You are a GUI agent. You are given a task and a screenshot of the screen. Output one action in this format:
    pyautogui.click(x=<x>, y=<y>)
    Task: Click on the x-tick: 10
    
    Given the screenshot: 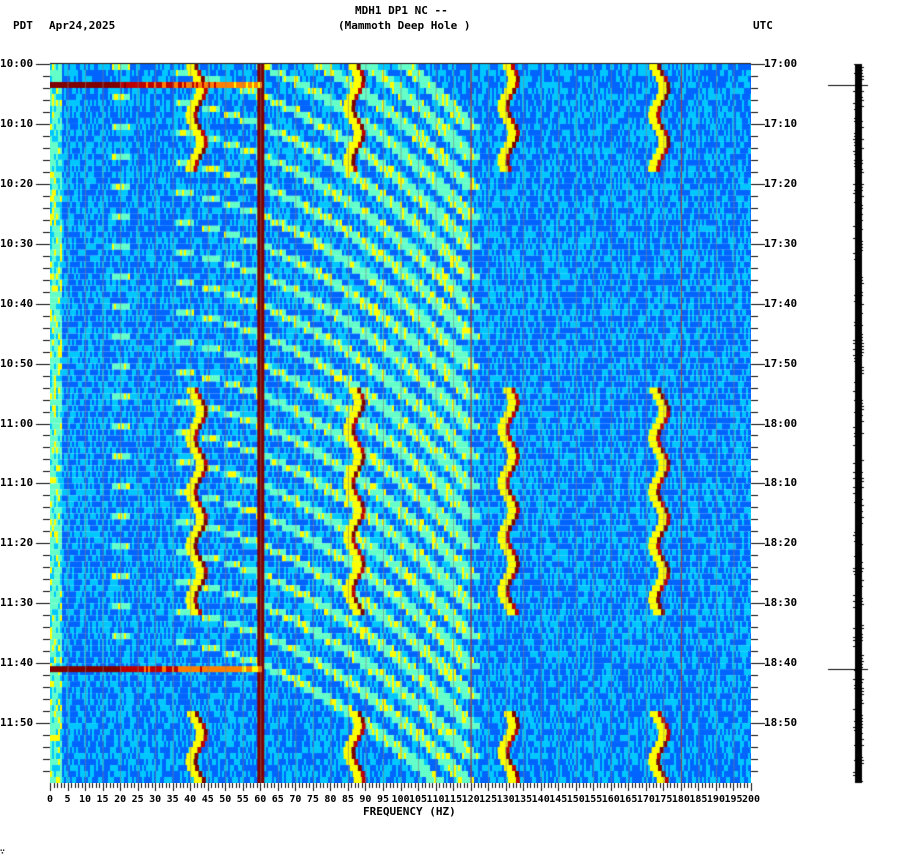 What is the action you would take?
    pyautogui.click(x=85, y=799)
    